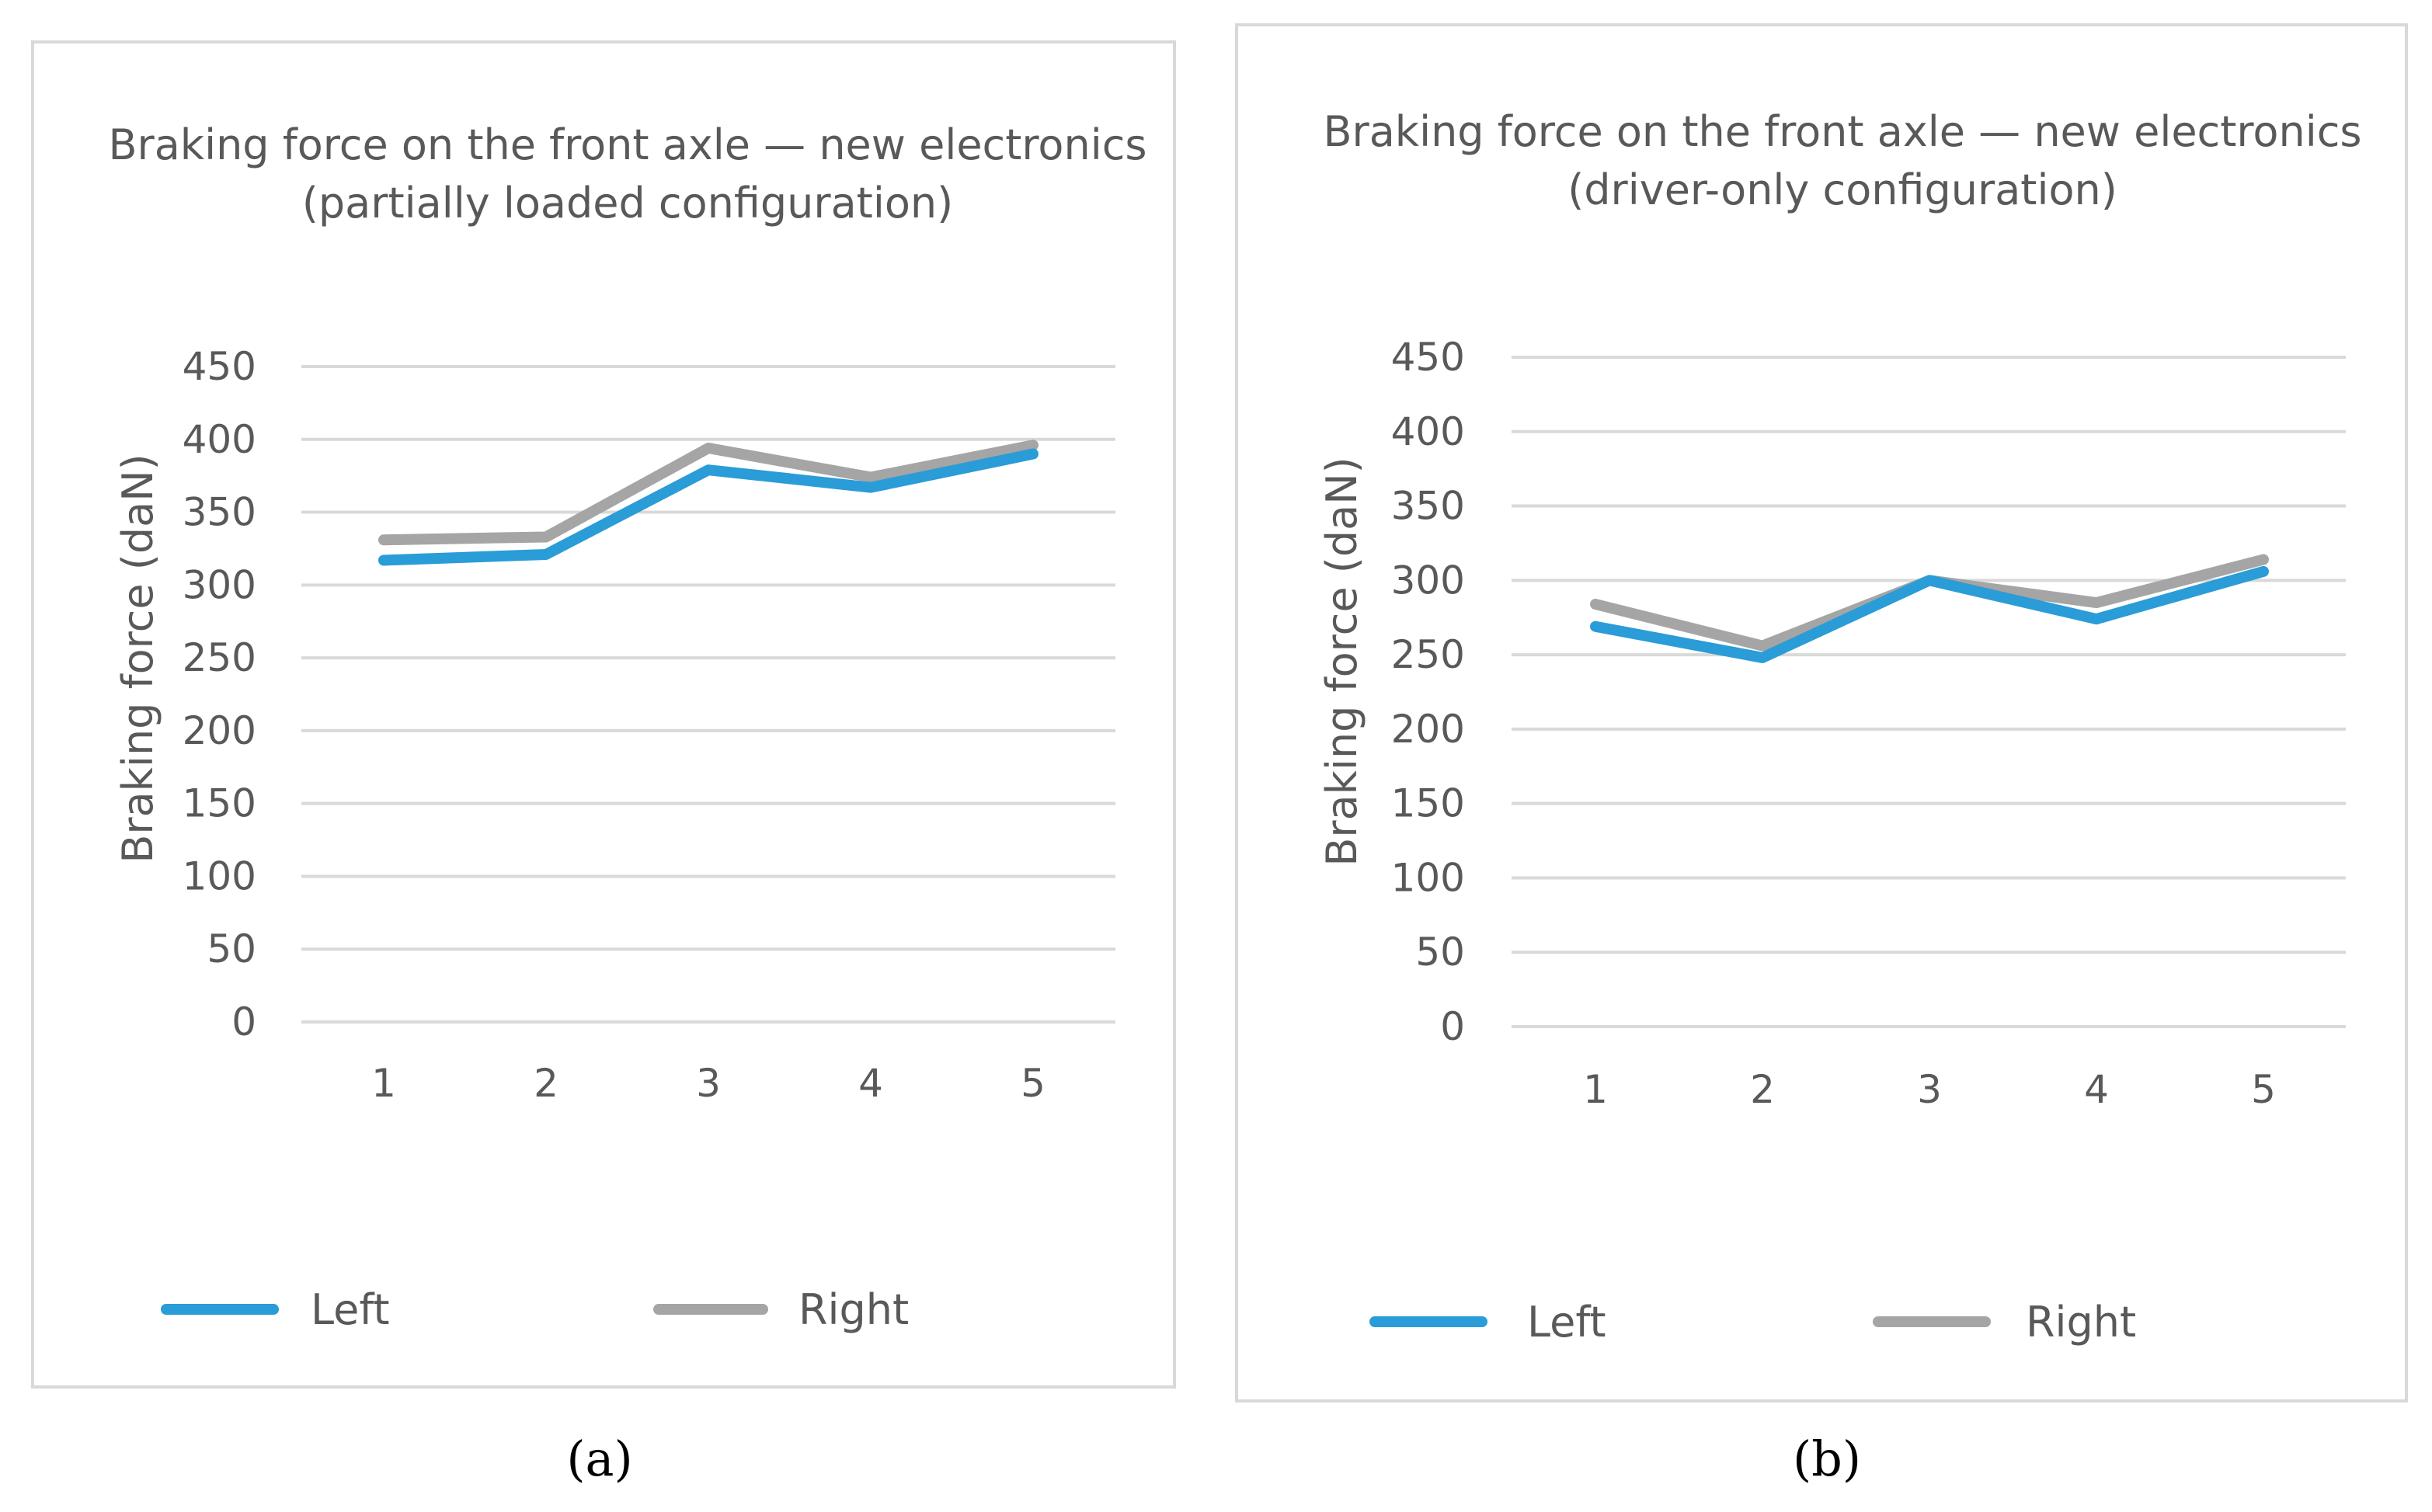 The height and width of the screenshot is (1512, 2432). Describe the element at coordinates (231, 949) in the screenshot. I see `chart-a-y-tick-label: 50` at that location.